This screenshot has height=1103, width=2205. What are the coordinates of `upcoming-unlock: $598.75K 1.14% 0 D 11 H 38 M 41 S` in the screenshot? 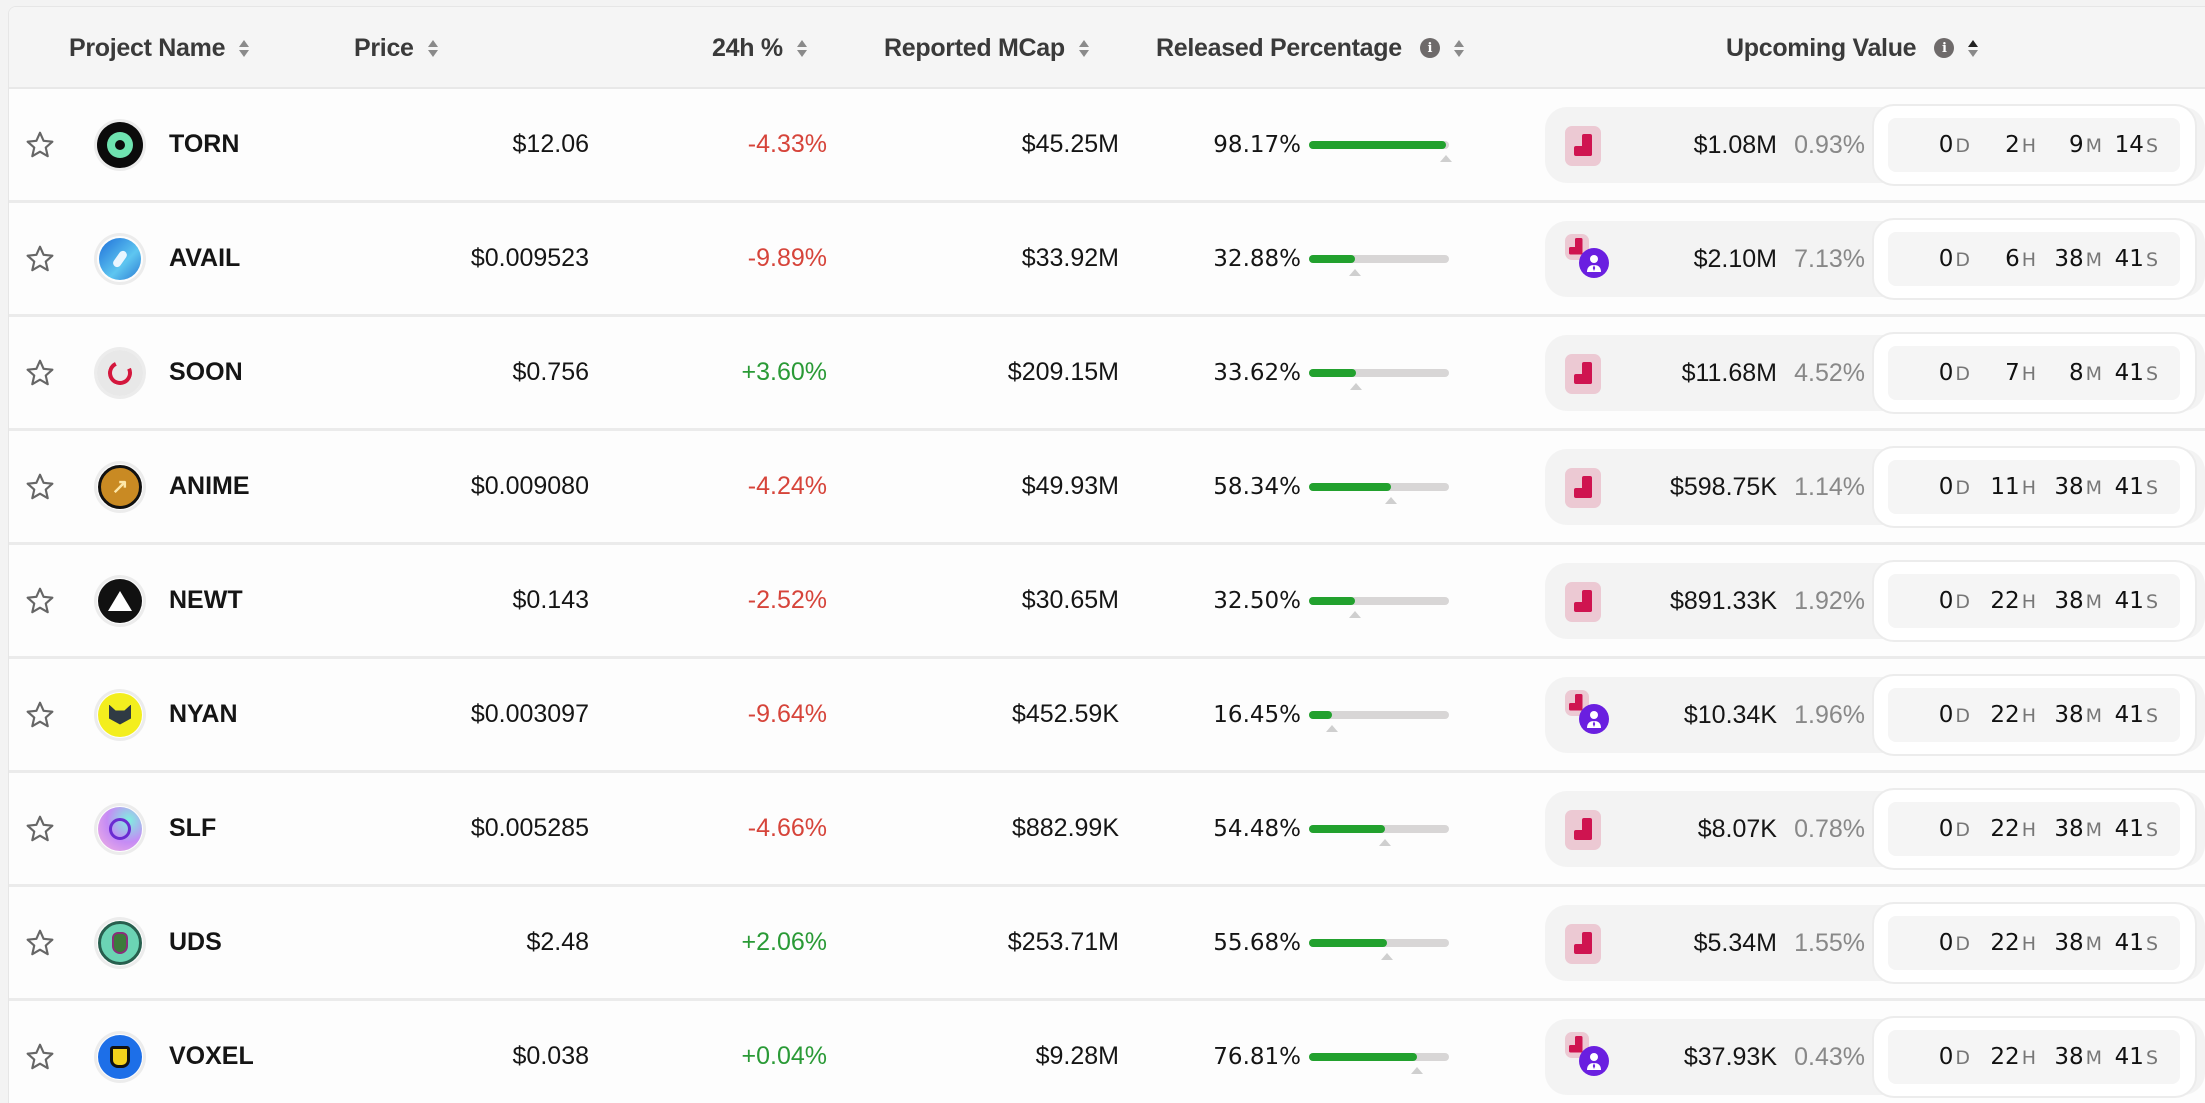 It's located at (1875, 487).